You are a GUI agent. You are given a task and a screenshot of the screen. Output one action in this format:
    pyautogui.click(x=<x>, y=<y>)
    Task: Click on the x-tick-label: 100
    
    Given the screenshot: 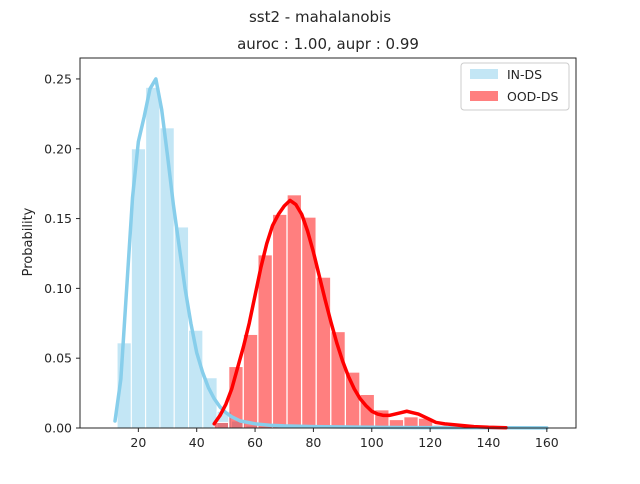 What is the action you would take?
    pyautogui.click(x=372, y=442)
    